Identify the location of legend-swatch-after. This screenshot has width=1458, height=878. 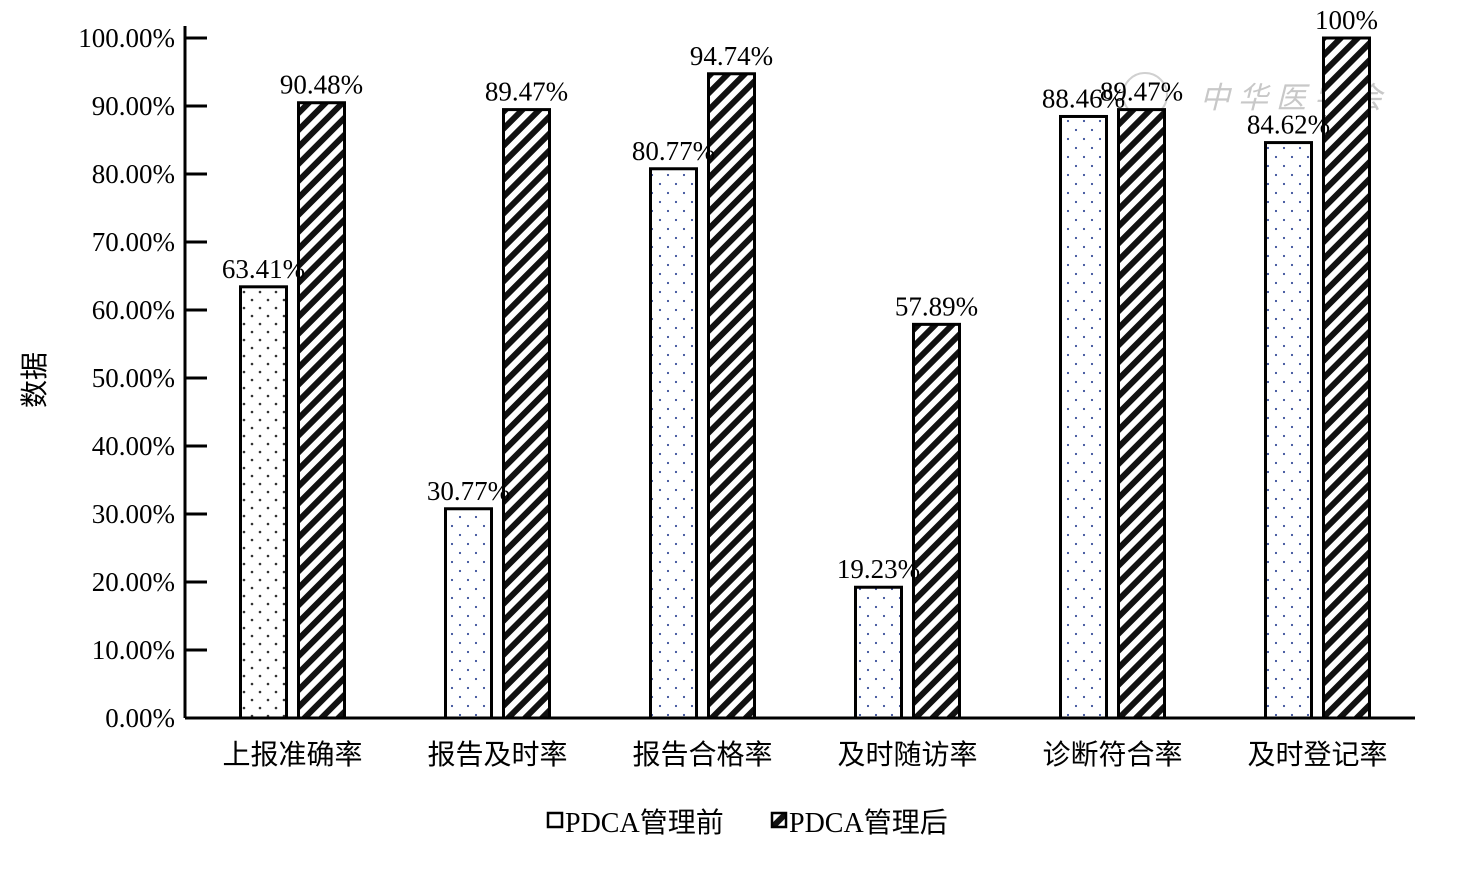
(779, 820).